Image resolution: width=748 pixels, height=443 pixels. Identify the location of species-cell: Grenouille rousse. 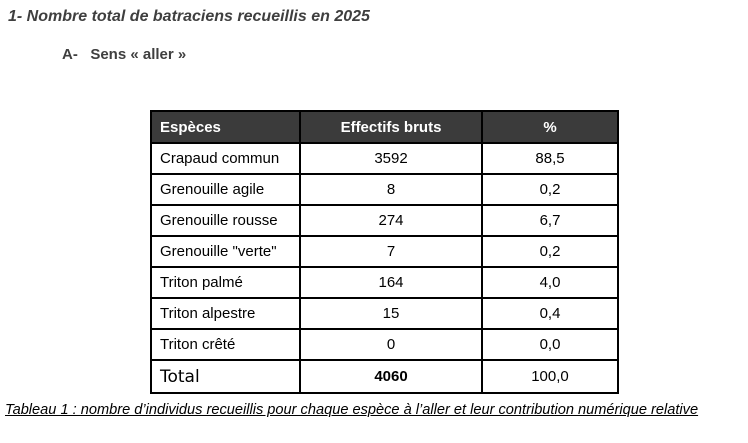
(225, 220).